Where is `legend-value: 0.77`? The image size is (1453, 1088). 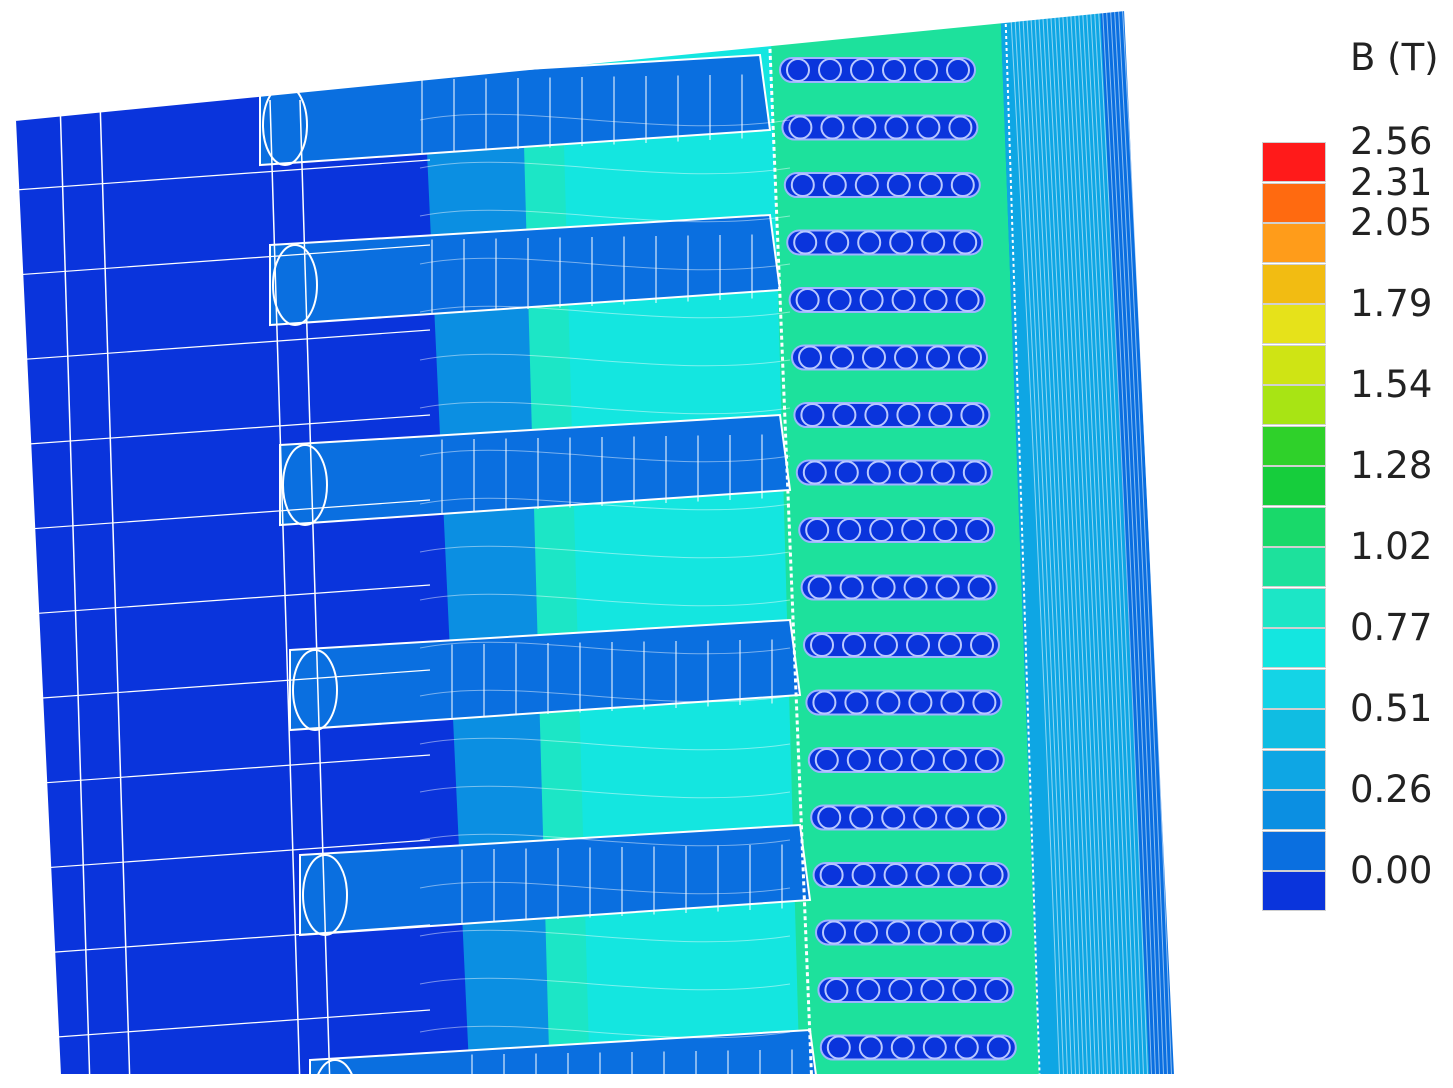
legend-value: 0.77 is located at coordinates (1391, 627).